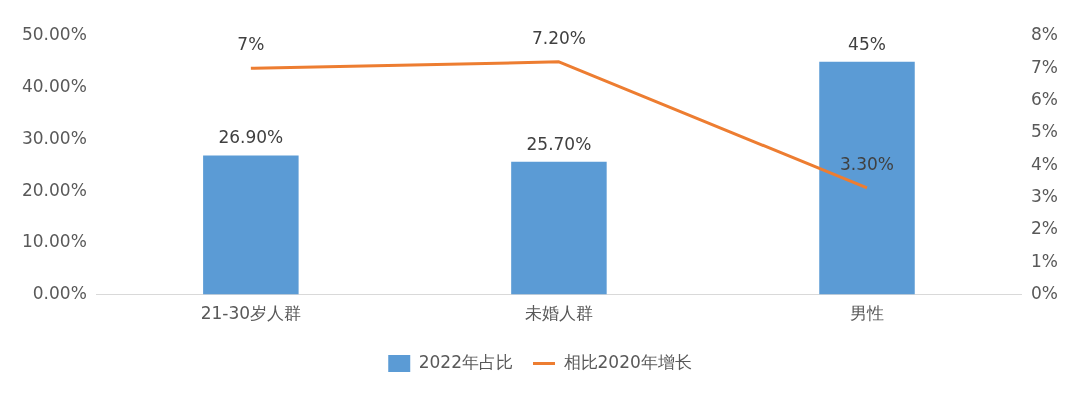 The image size is (1080, 394). What do you see at coordinates (59, 293) in the screenshot?
I see `y-tick-label: 0.00%` at bounding box center [59, 293].